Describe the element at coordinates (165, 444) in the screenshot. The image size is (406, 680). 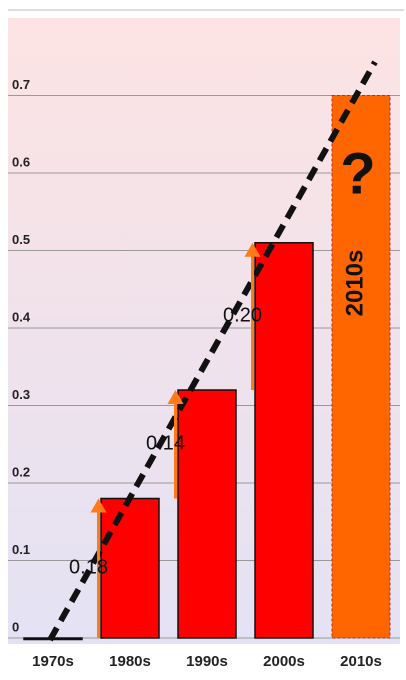
I see `increment-label: 0.14` at that location.